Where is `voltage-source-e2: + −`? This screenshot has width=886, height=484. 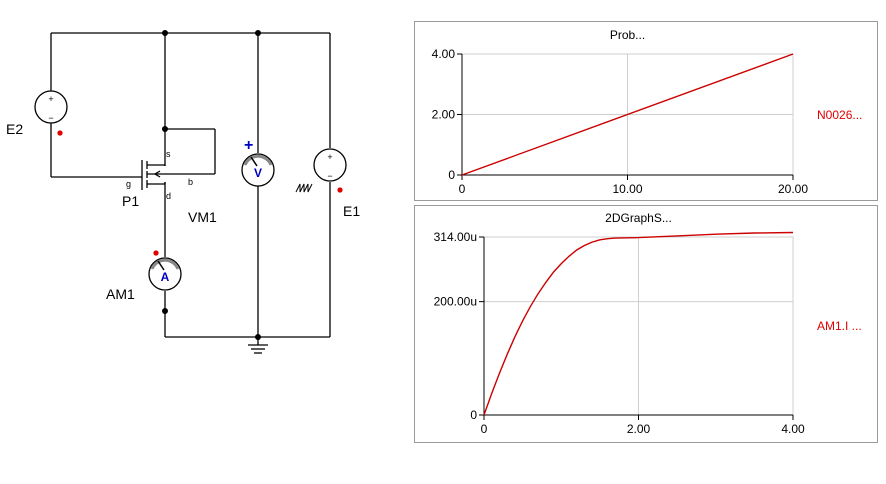 voltage-source-e2: + − is located at coordinates (51, 107).